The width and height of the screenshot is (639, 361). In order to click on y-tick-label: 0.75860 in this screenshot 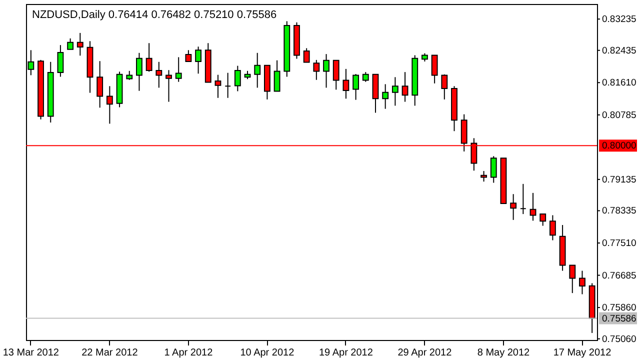, I will do `click(619, 308)`.